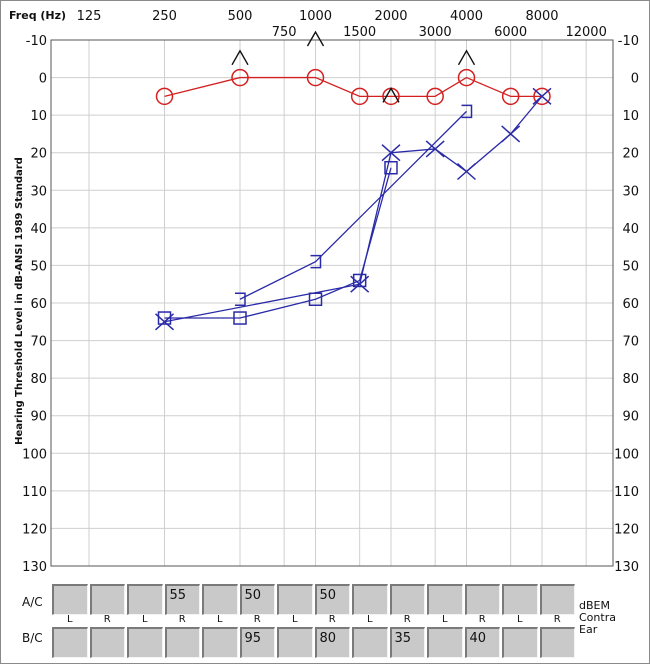 The height and width of the screenshot is (664, 650). I want to click on units-line: Ear, so click(588, 629).